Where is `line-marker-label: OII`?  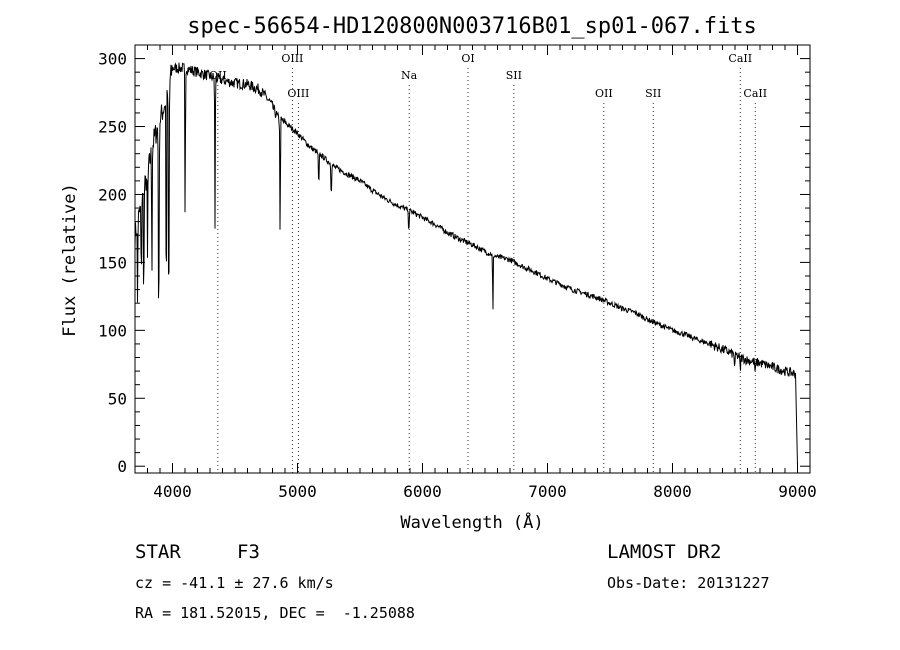
line-marker-label: OII is located at coordinates (604, 93).